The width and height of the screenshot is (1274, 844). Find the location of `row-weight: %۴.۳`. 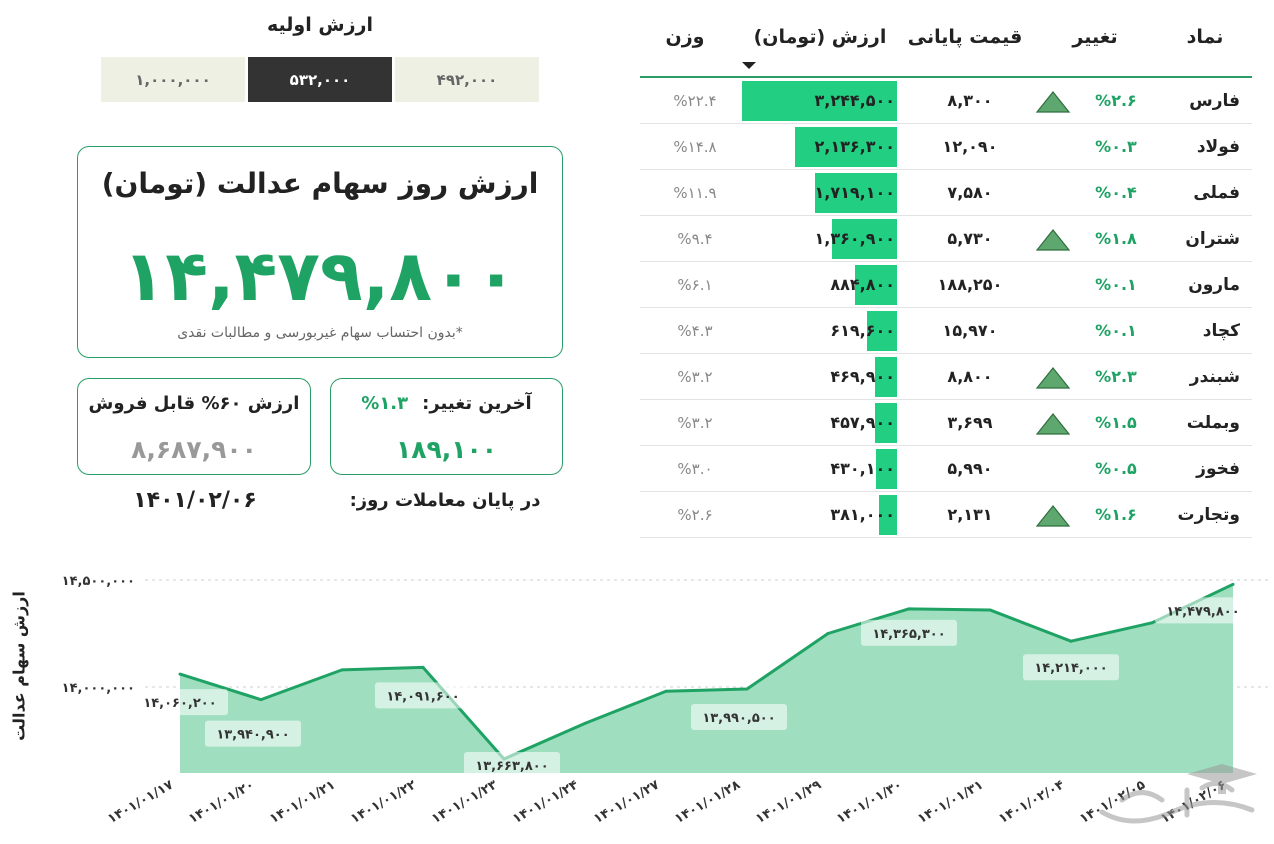

row-weight: %۴.۳ is located at coordinates (695, 331).